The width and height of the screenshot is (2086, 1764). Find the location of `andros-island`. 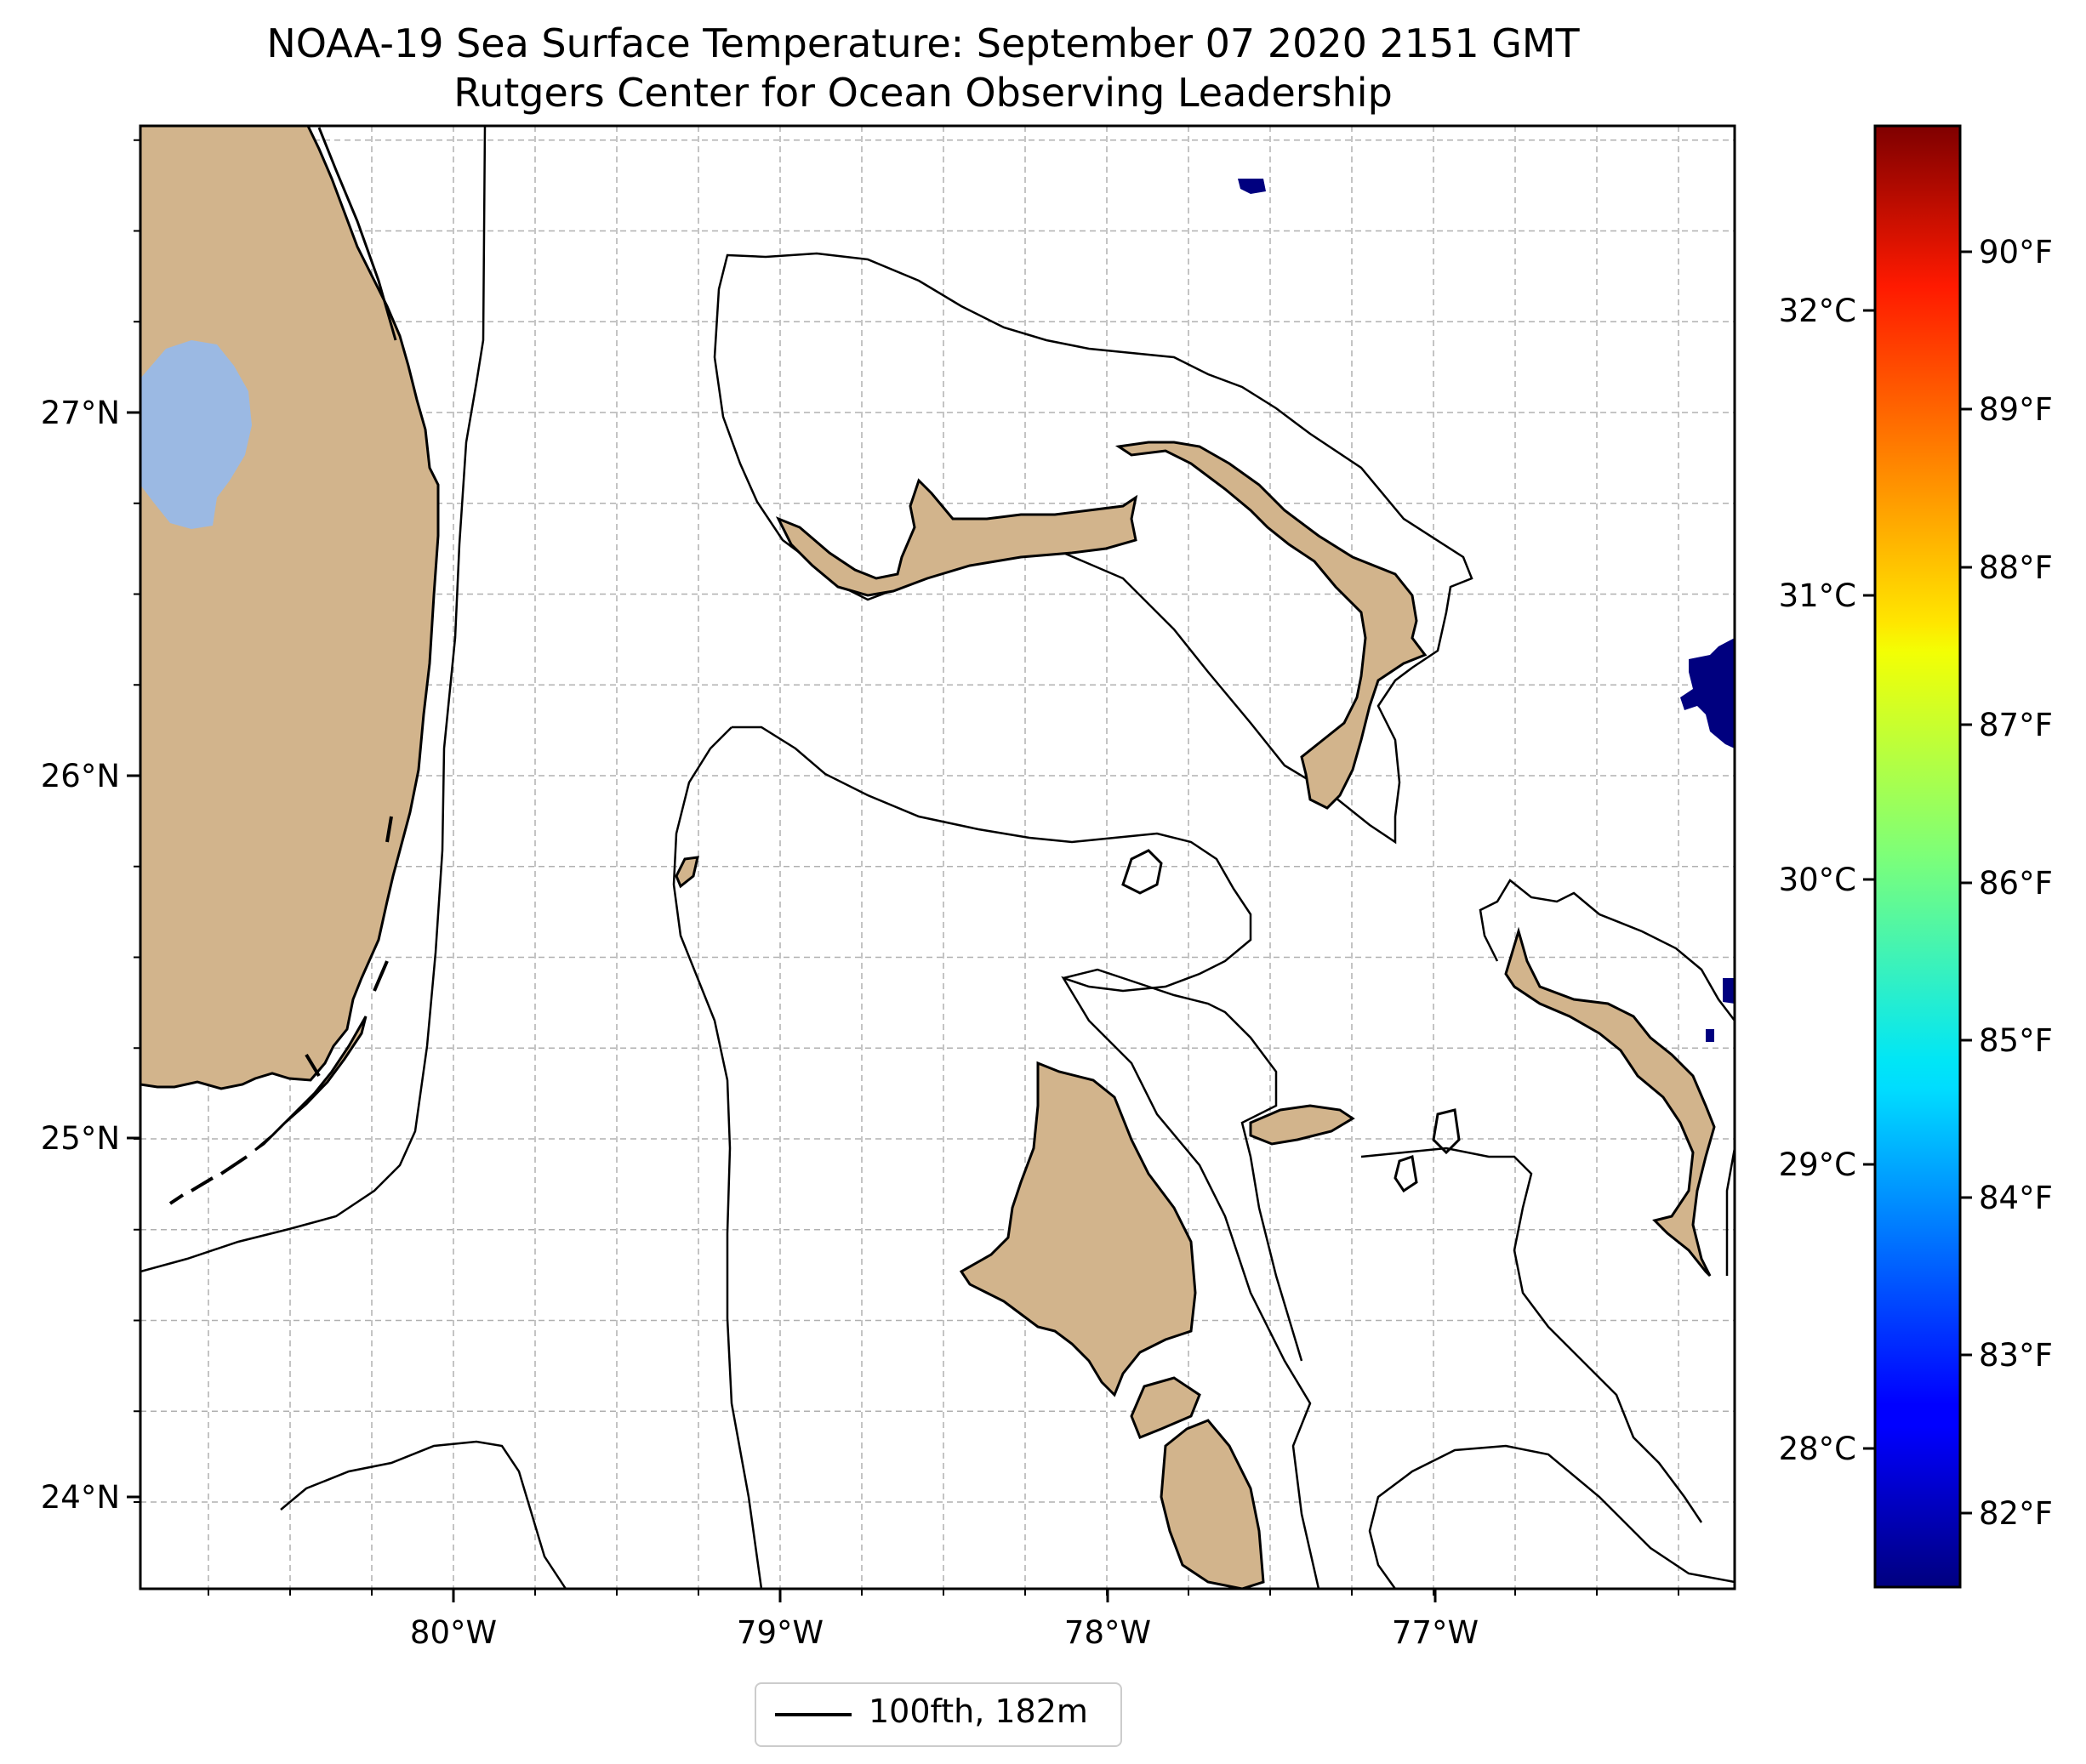

andros-island is located at coordinates (1078, 1229).